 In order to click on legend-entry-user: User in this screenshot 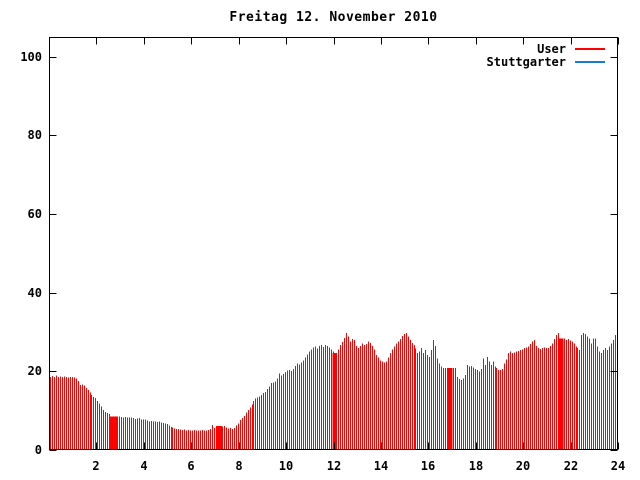, I will do `click(546, 49)`.